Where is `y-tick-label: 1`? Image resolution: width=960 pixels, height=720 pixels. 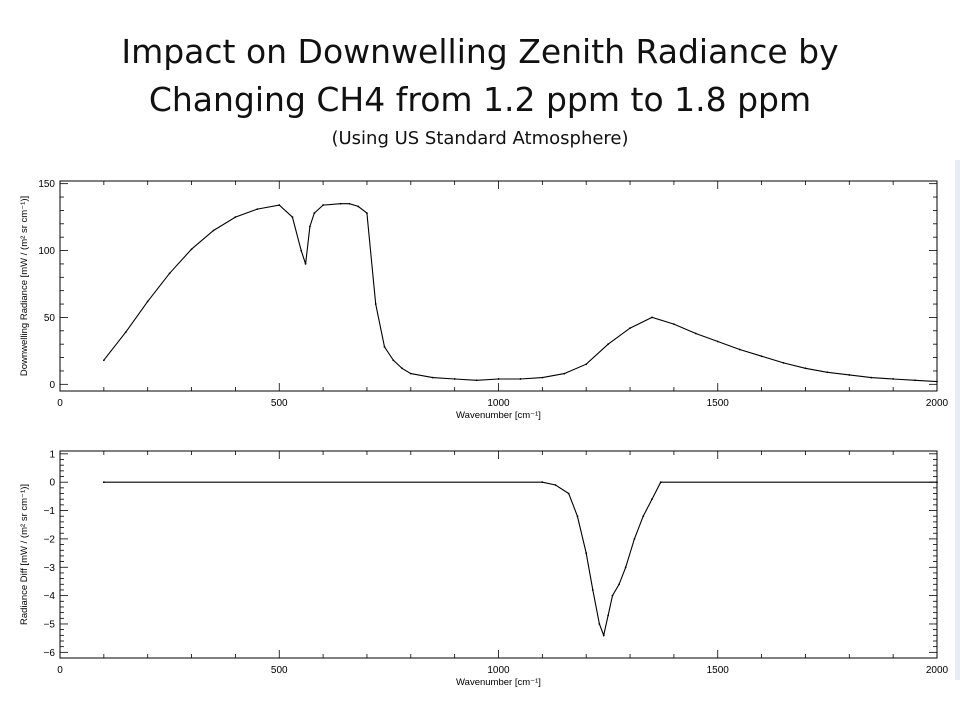
y-tick-label: 1 is located at coordinates (52, 454).